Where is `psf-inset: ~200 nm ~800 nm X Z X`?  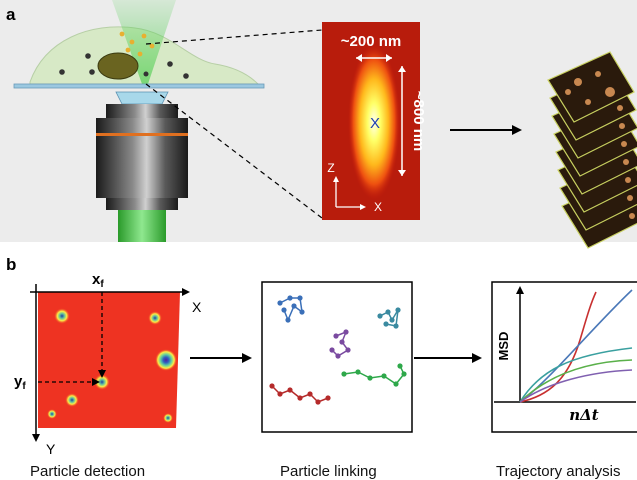 psf-inset: ~200 nm ~800 nm X Z X is located at coordinates (374, 121).